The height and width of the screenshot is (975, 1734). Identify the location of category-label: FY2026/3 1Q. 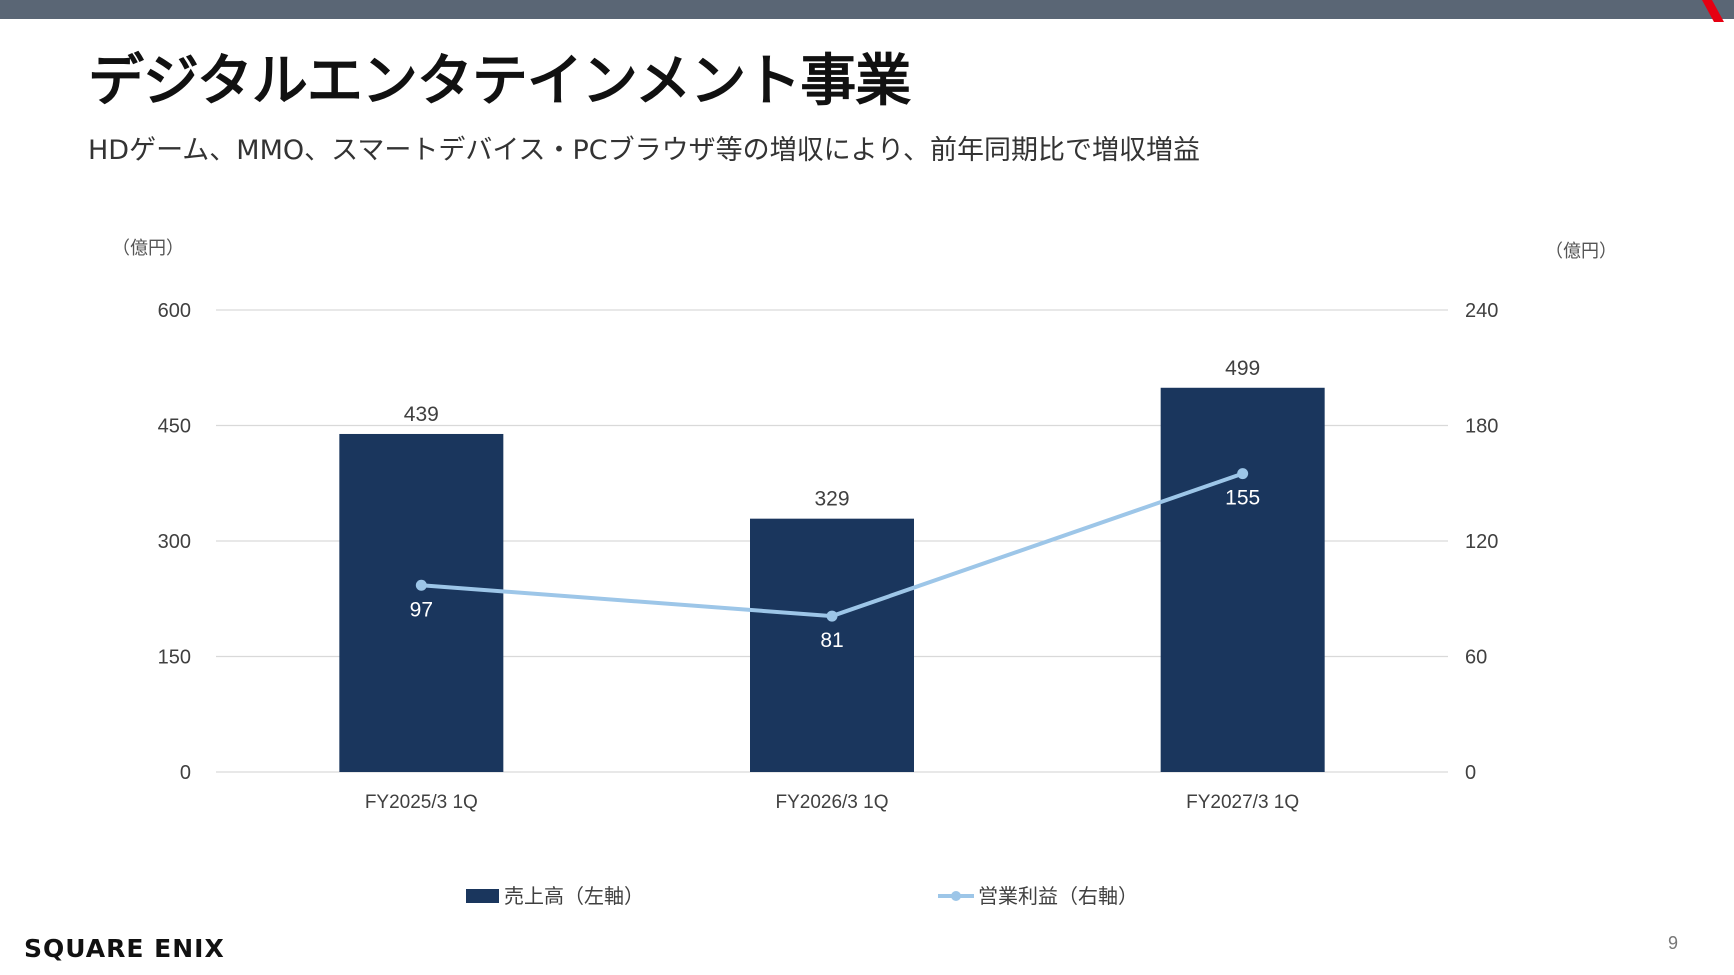
(831, 802).